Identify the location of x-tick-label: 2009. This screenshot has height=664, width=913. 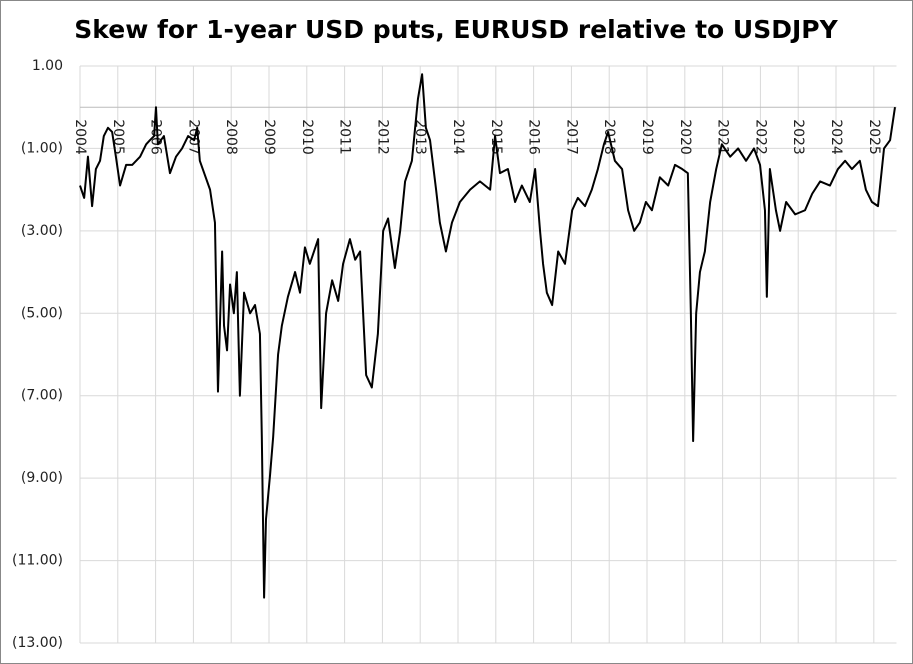
(269, 137).